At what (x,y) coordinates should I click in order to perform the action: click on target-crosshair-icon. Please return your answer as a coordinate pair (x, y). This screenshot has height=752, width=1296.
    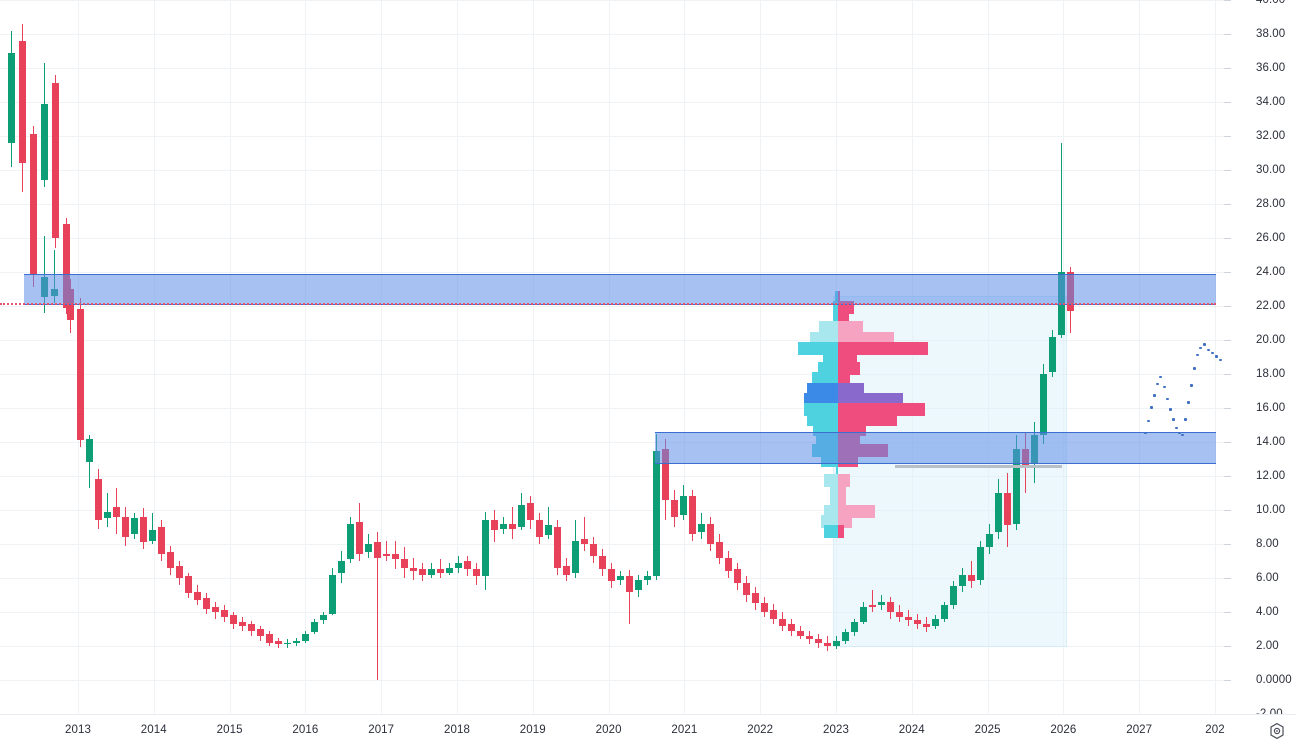
    Looking at the image, I should click on (1277, 731).